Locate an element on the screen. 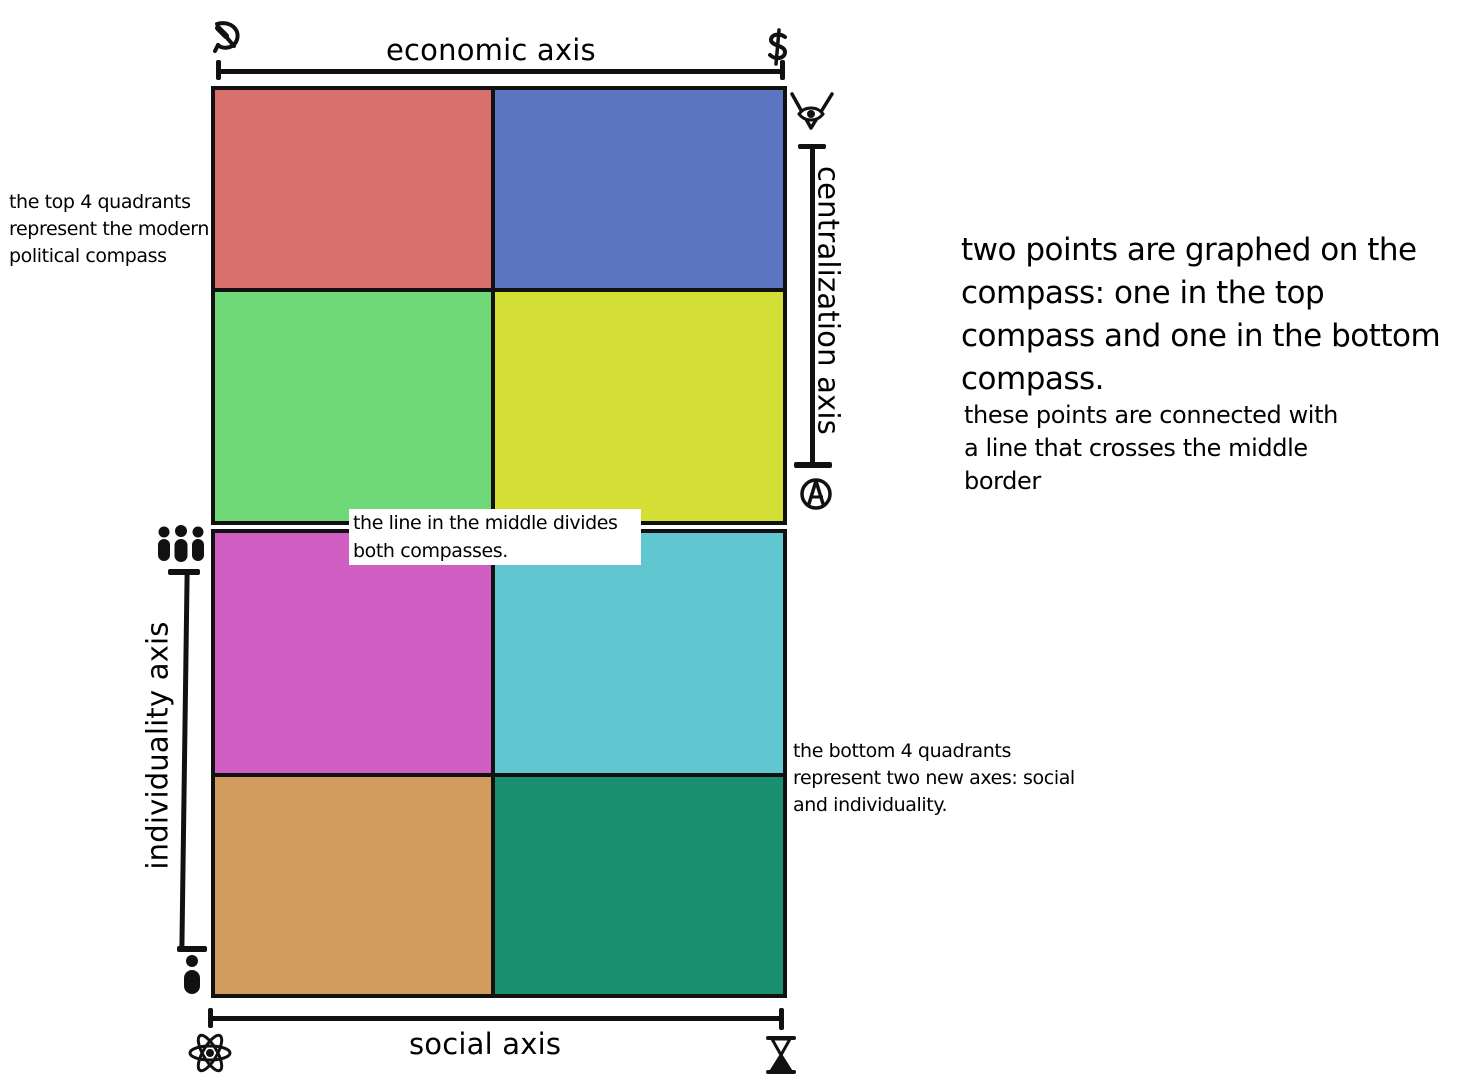  bottom-quadrants-note-line: represent two new axes: social is located at coordinates (934, 778).